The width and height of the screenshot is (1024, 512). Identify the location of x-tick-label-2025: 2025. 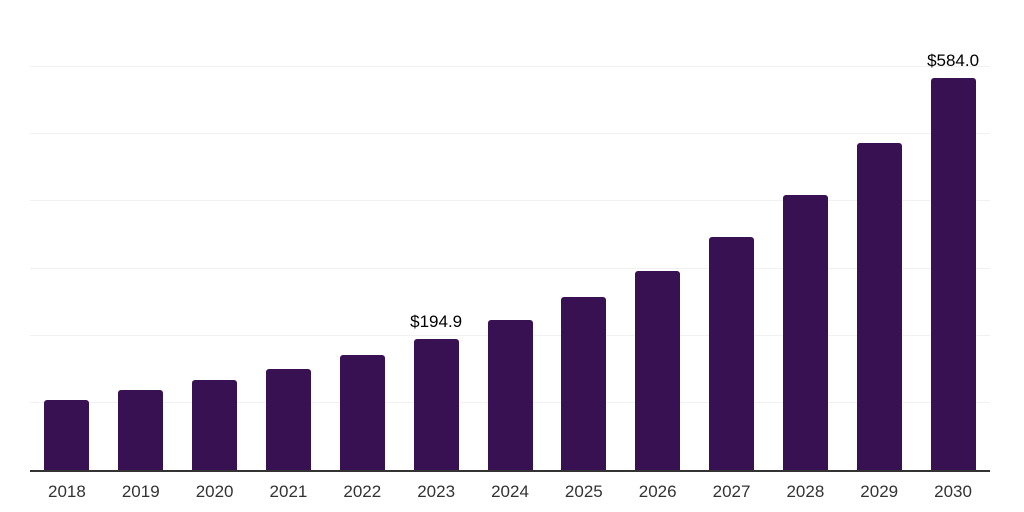
(583, 491).